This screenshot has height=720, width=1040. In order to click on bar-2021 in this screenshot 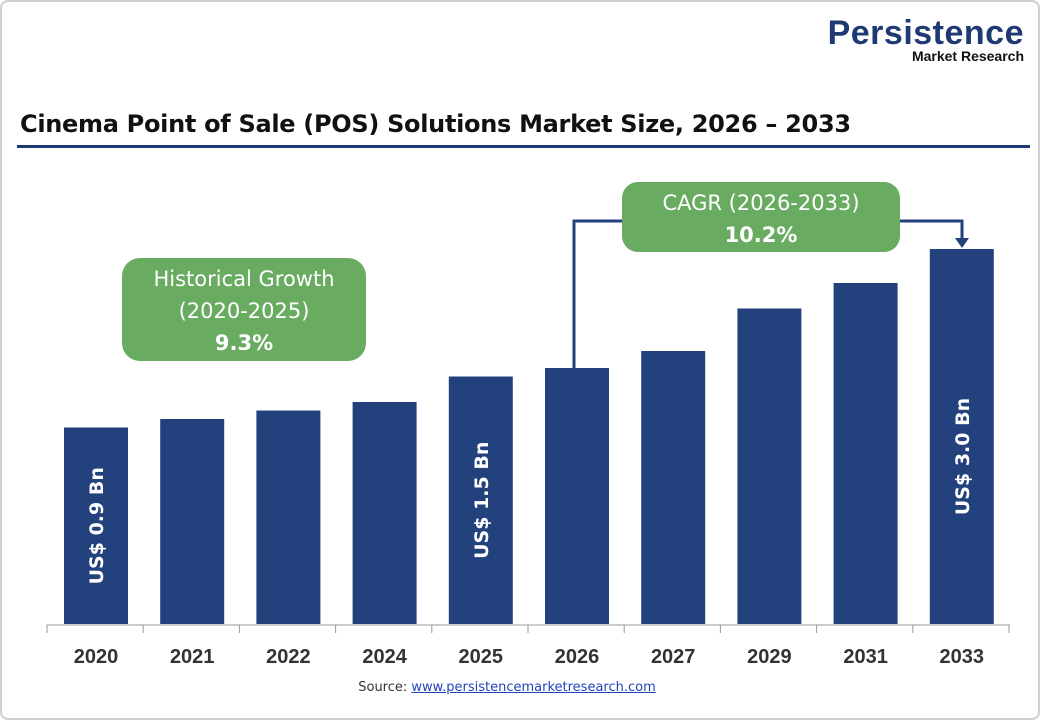, I will do `click(192, 521)`.